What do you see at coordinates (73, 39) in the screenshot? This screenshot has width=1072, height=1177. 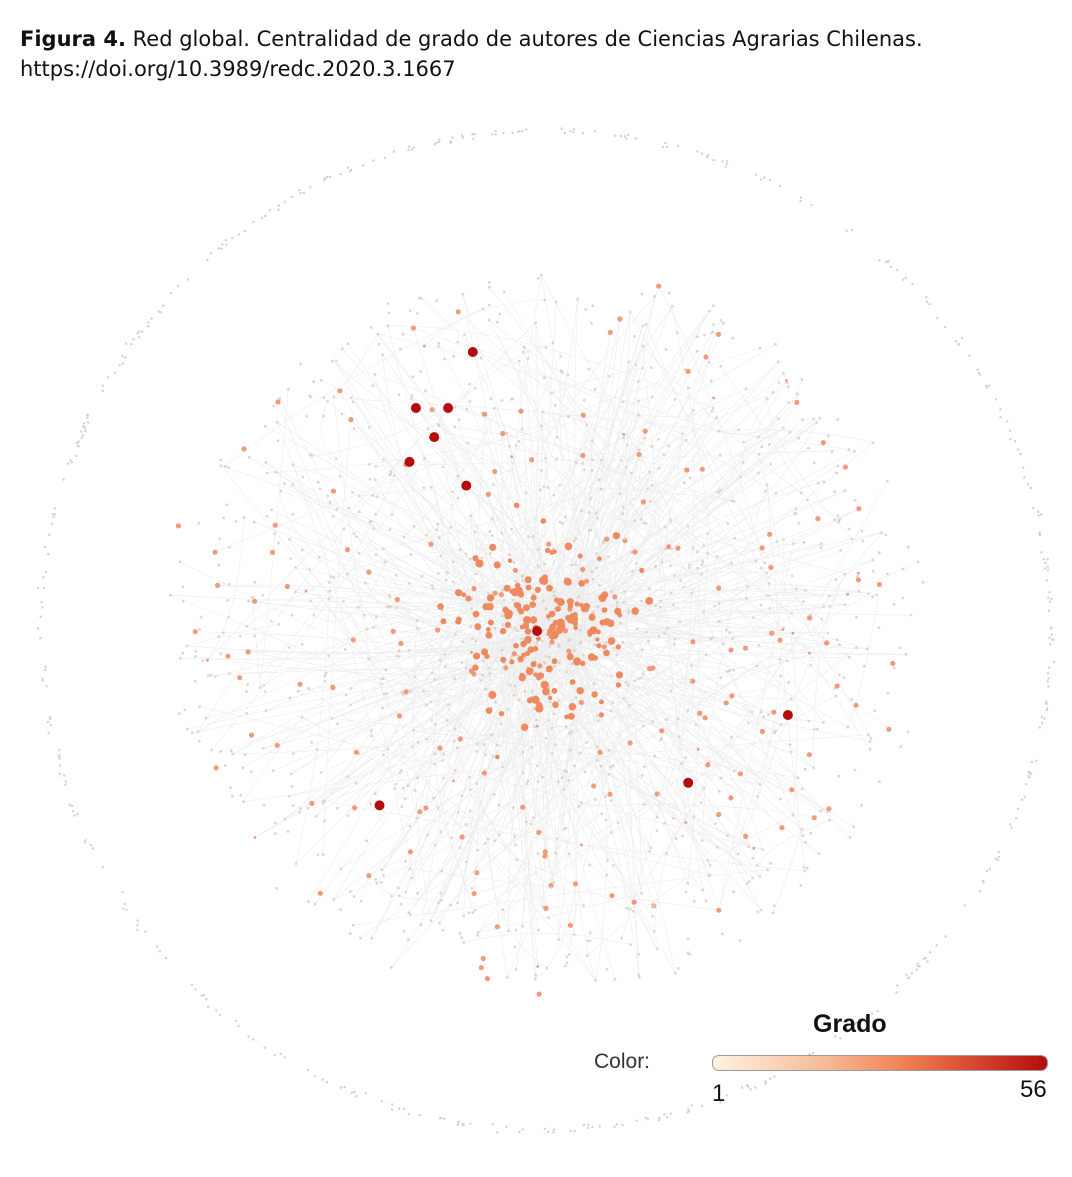 I see `caption-label: Figura 4.` at bounding box center [73, 39].